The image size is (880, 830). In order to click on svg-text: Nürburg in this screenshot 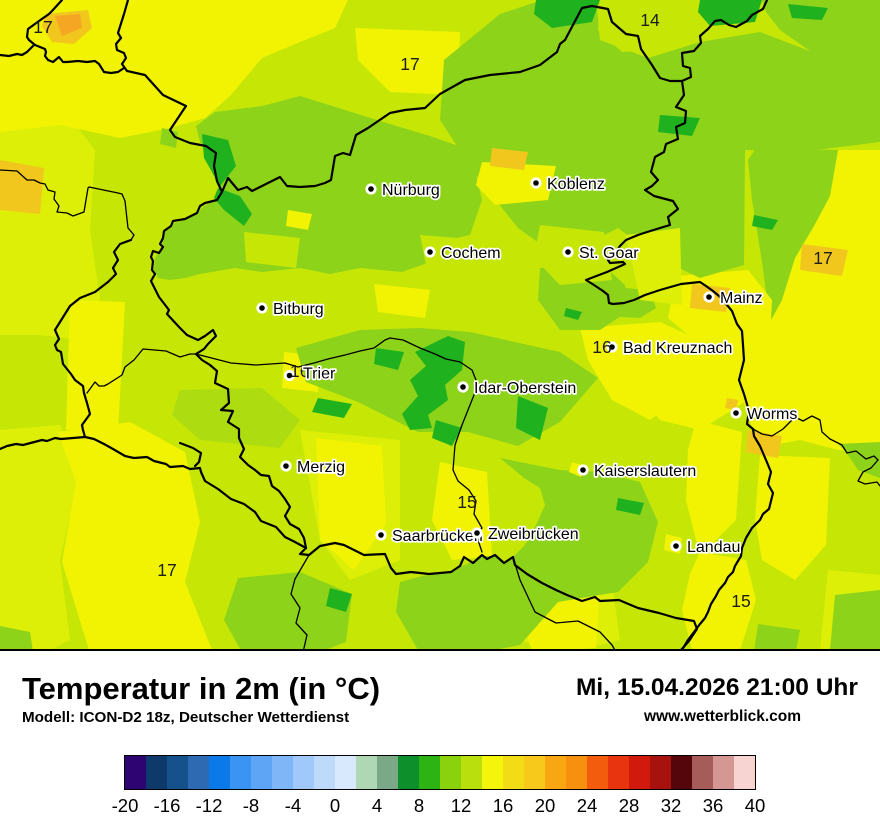, I will do `click(411, 190)`.